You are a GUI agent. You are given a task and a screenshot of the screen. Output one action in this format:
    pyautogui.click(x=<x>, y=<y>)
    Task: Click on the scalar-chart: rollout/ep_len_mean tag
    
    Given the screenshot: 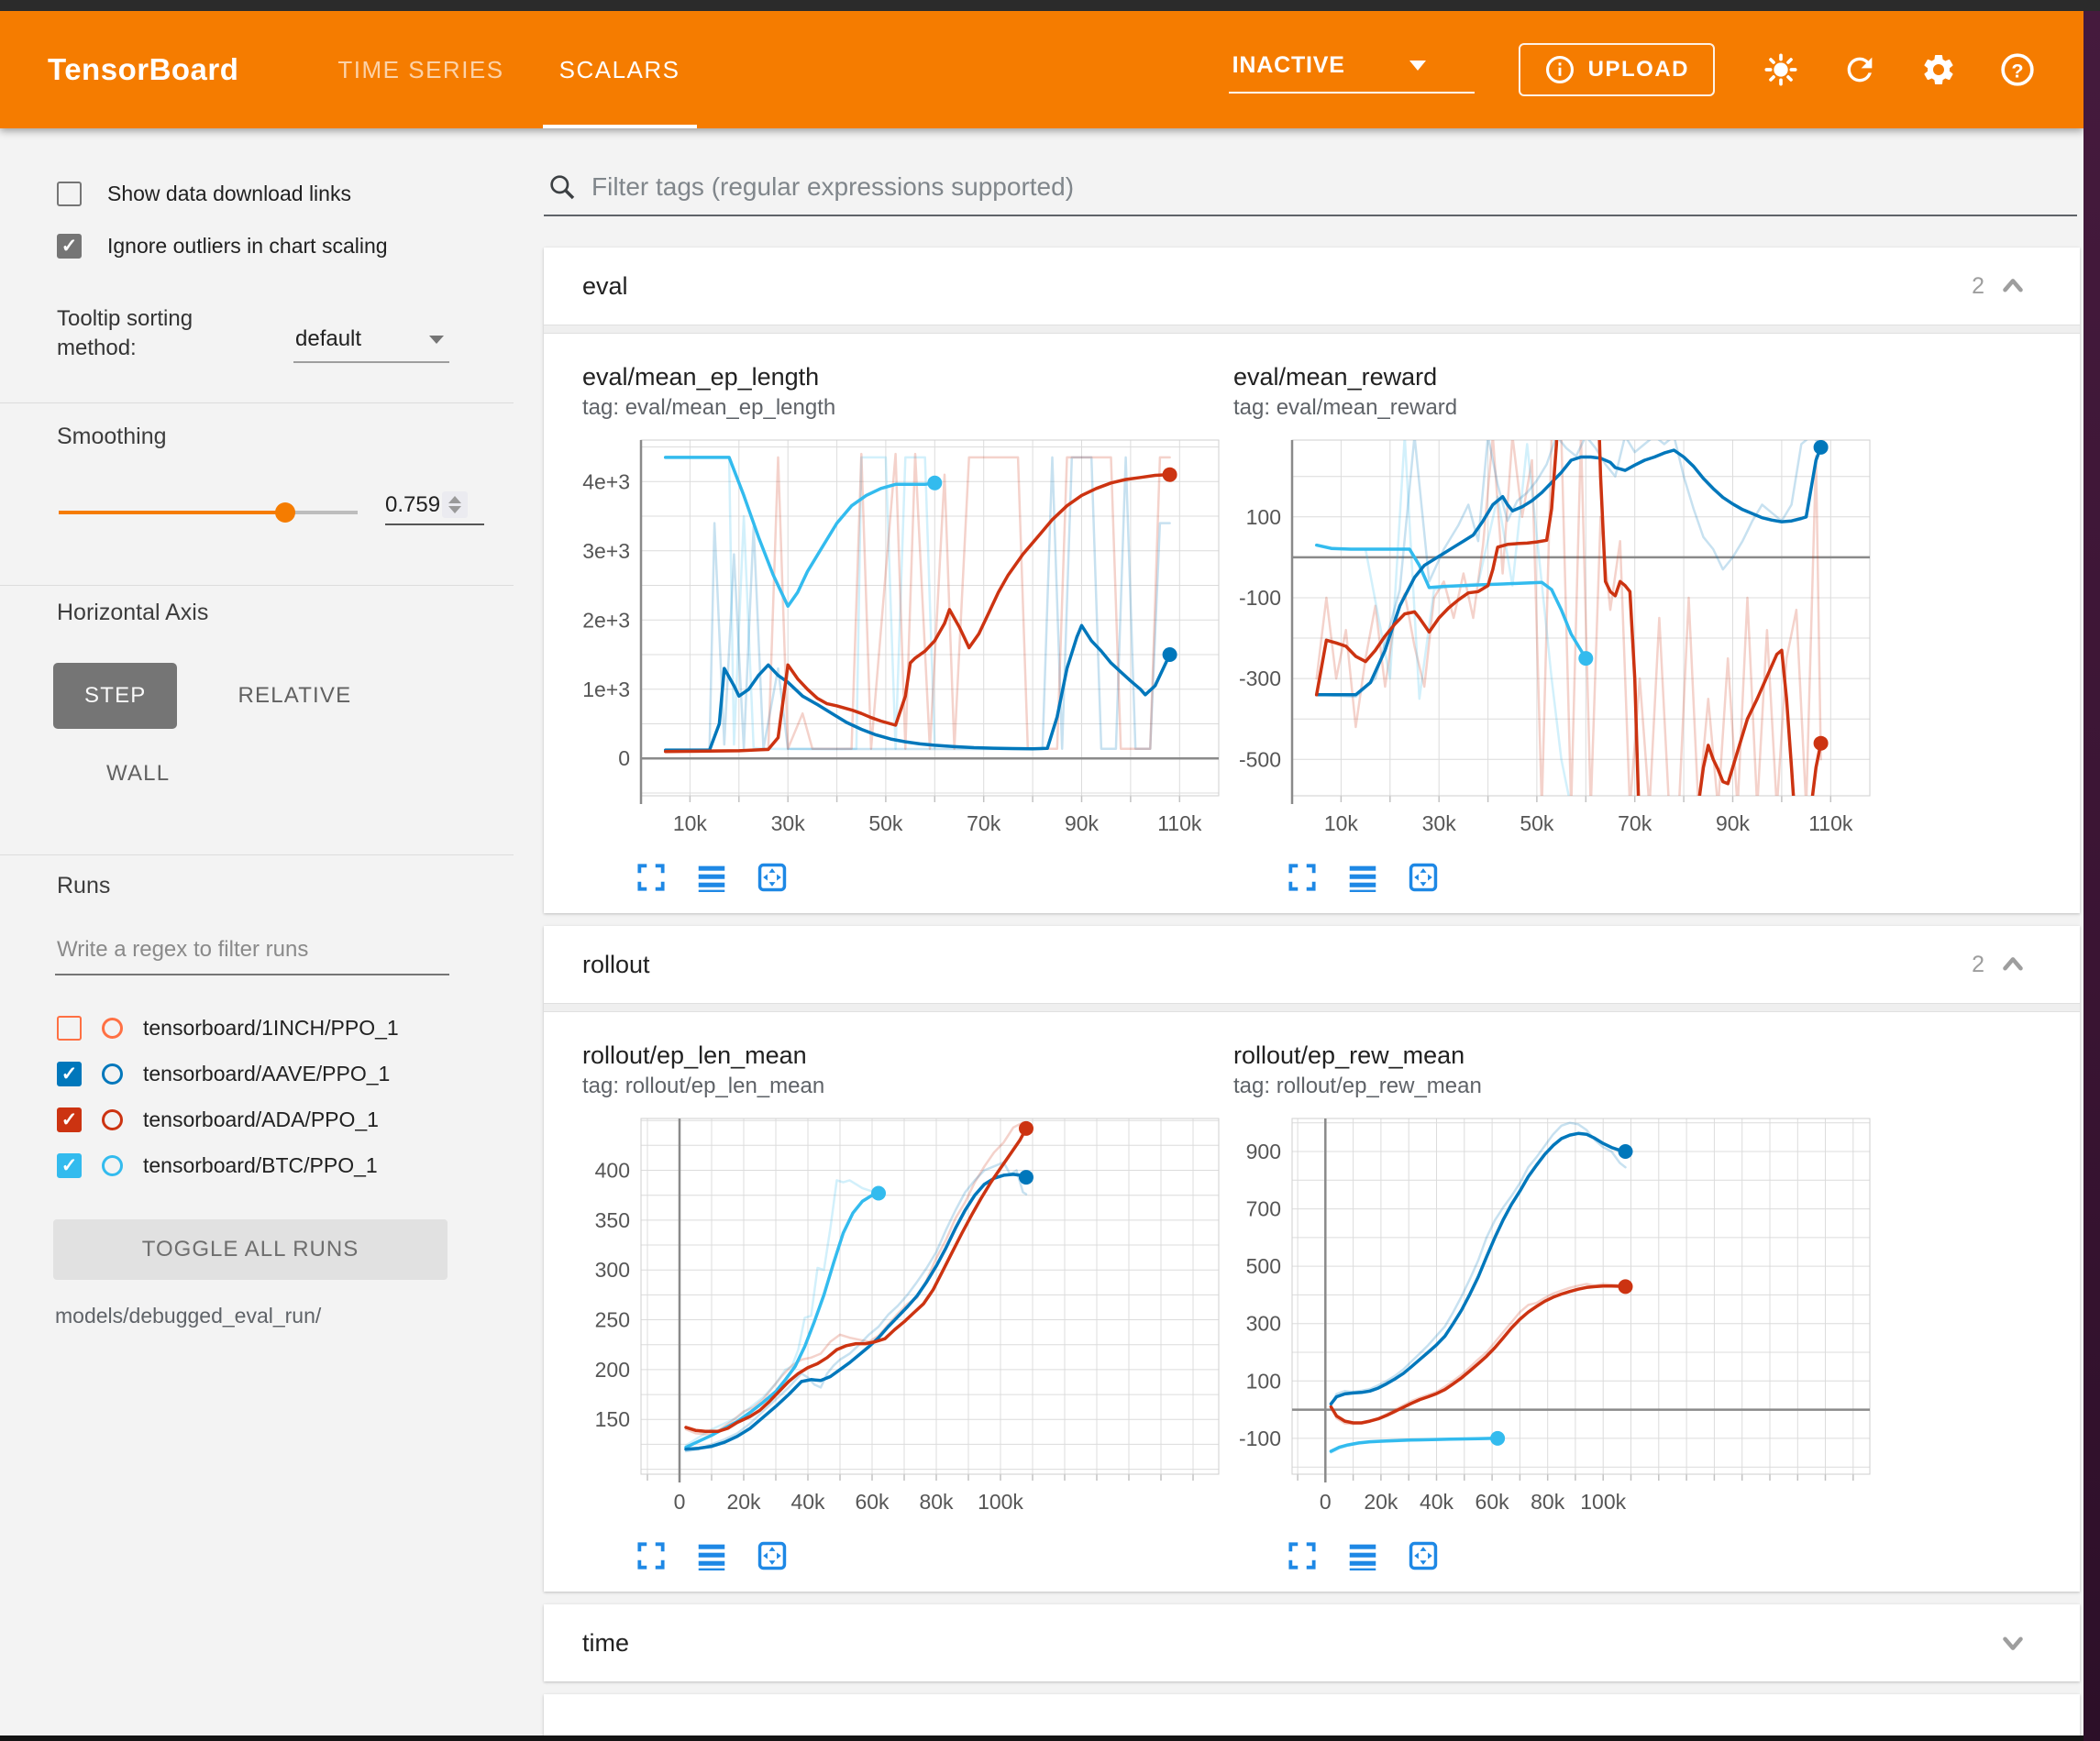 What is the action you would take?
    pyautogui.click(x=903, y=1307)
    